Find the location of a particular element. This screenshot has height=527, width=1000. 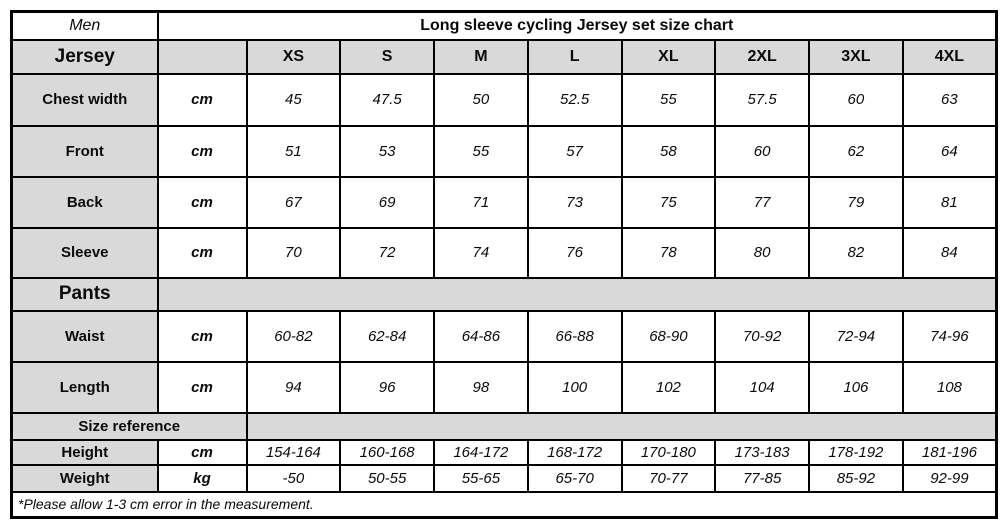

pants-section-cell: Pants is located at coordinates (84, 294).